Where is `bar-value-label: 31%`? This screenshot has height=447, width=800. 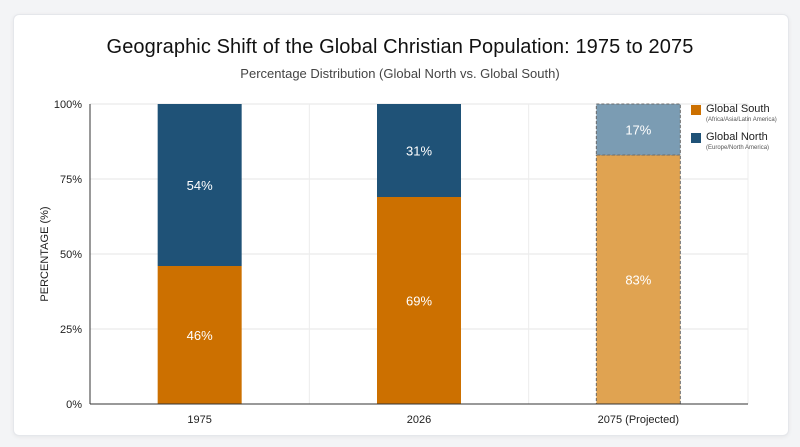 bar-value-label: 31% is located at coordinates (419, 151).